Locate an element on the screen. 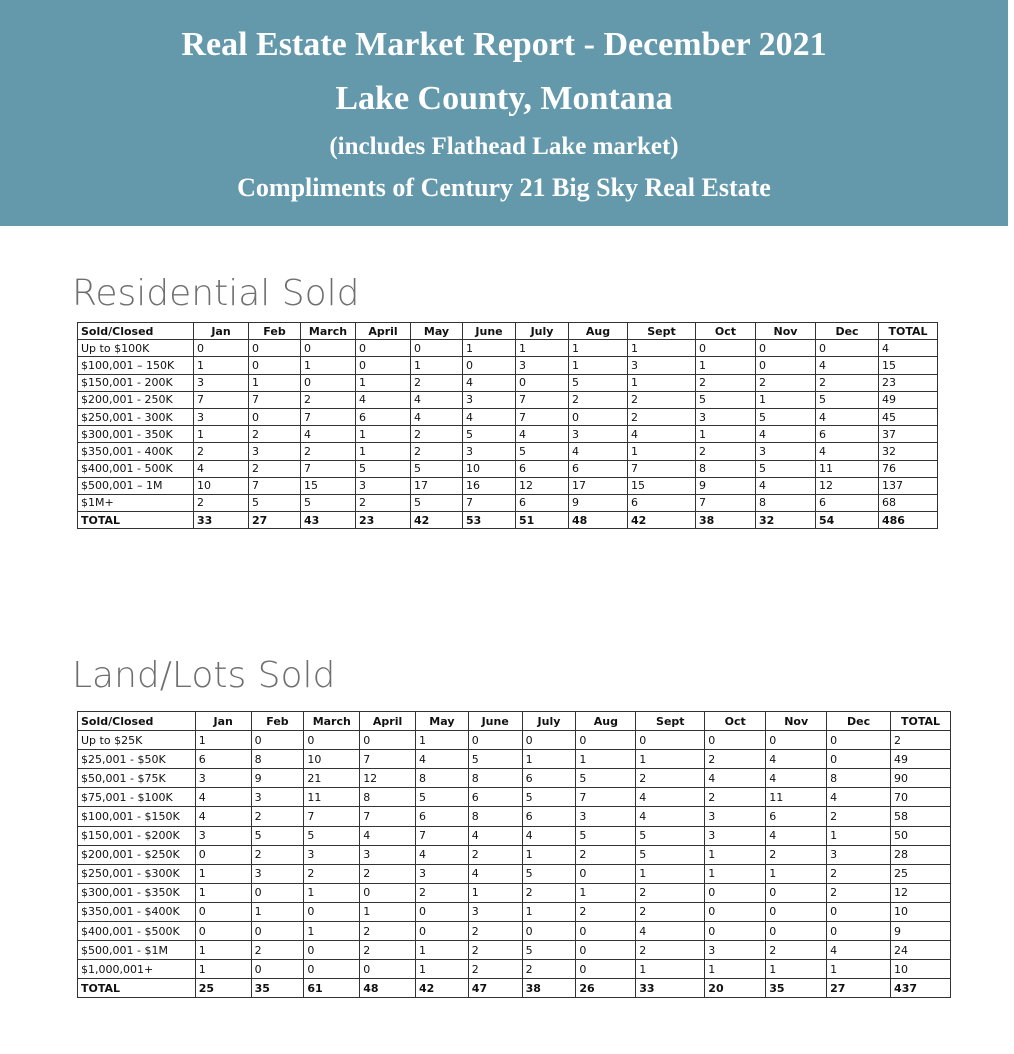  table-row: $250,001 - 300K 3 0 7 6 4 4 7 0 2 3 5 4 45 is located at coordinates (507, 417).